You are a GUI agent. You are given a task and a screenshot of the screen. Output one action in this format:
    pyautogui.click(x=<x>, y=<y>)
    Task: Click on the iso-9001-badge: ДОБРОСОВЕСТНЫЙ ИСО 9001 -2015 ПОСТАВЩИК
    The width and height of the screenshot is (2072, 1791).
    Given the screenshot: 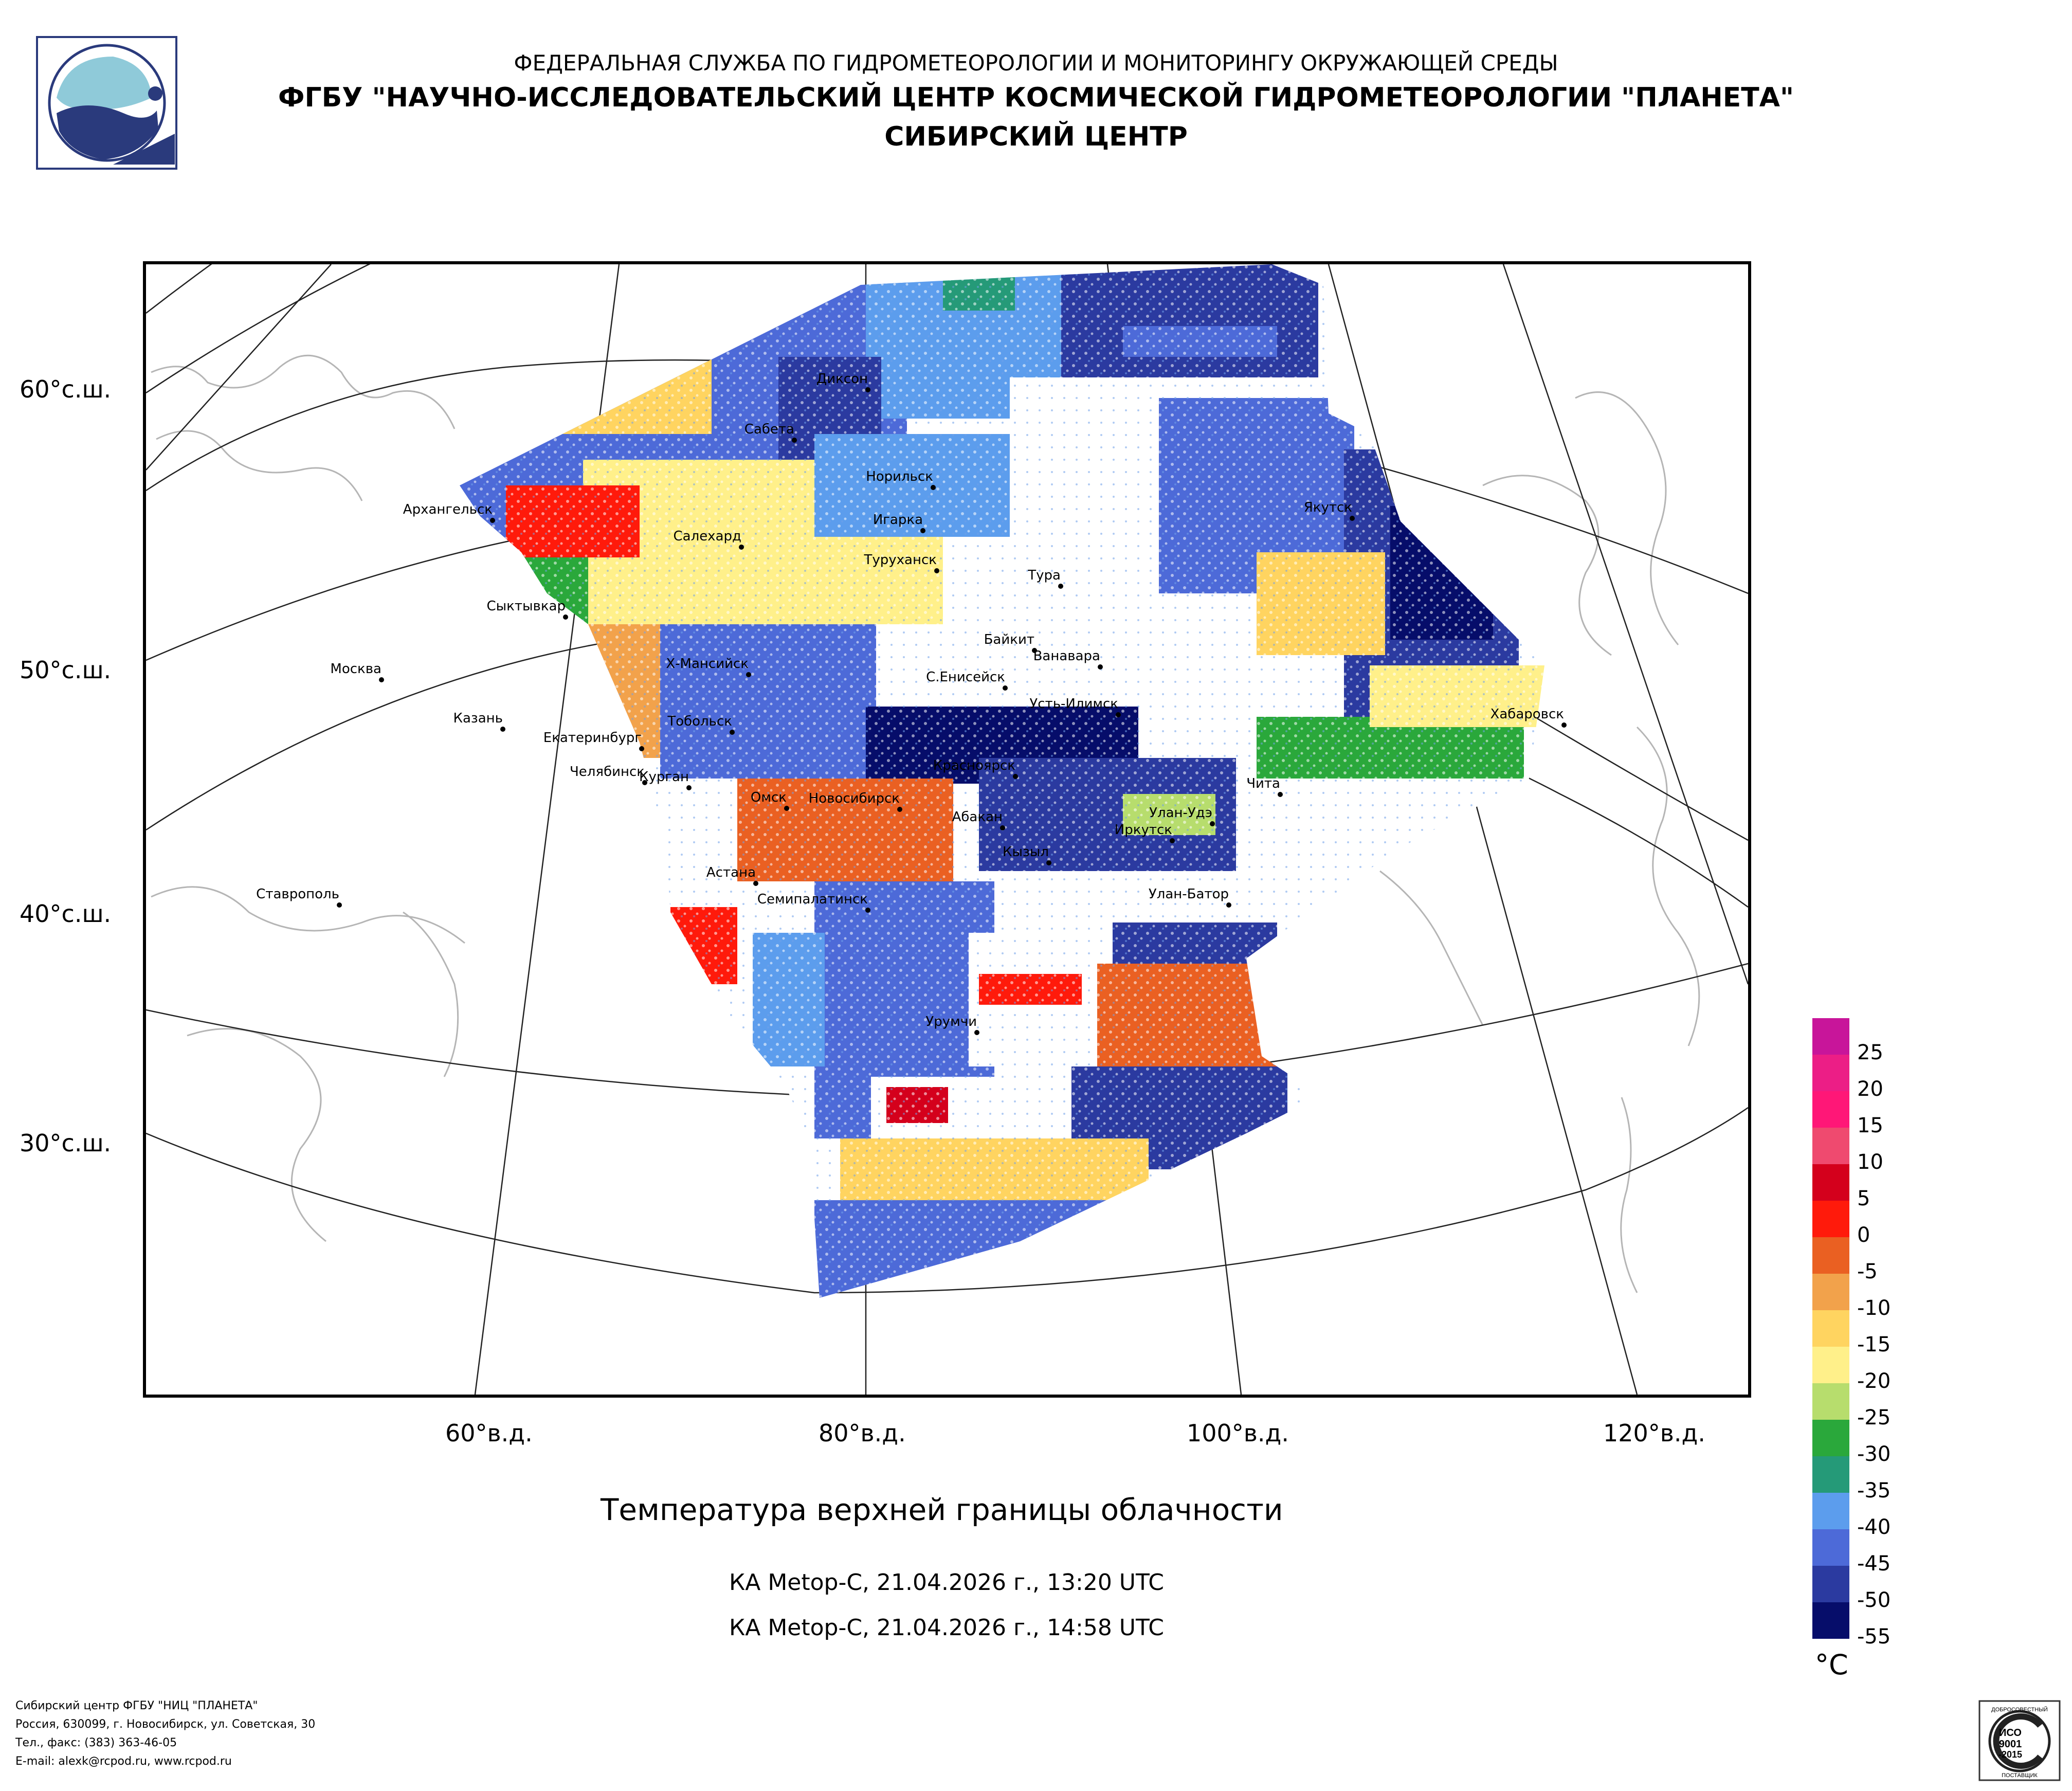 What is the action you would take?
    pyautogui.click(x=2019, y=1740)
    